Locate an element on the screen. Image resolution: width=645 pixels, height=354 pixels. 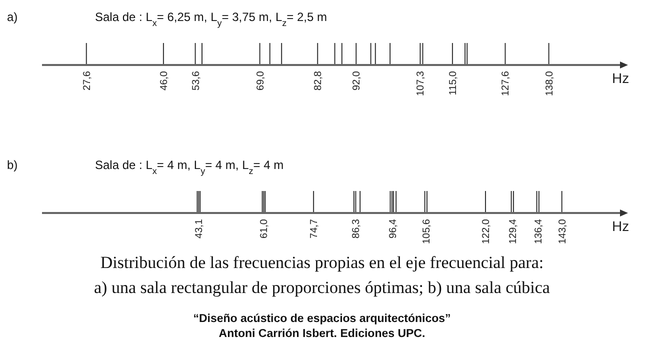
chart-title: Sala de : L$_{x}$= 4 m, L$_{y}$= 4 m, L$_{z}$= 4 m is located at coordinates (189, 167).